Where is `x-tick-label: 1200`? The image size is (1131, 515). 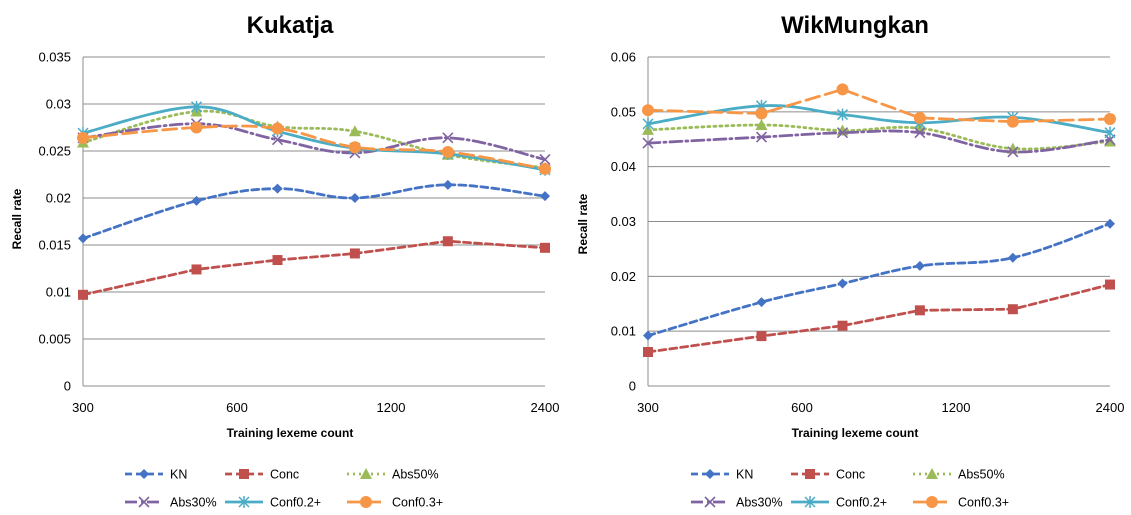
x-tick-label: 1200 is located at coordinates (391, 407).